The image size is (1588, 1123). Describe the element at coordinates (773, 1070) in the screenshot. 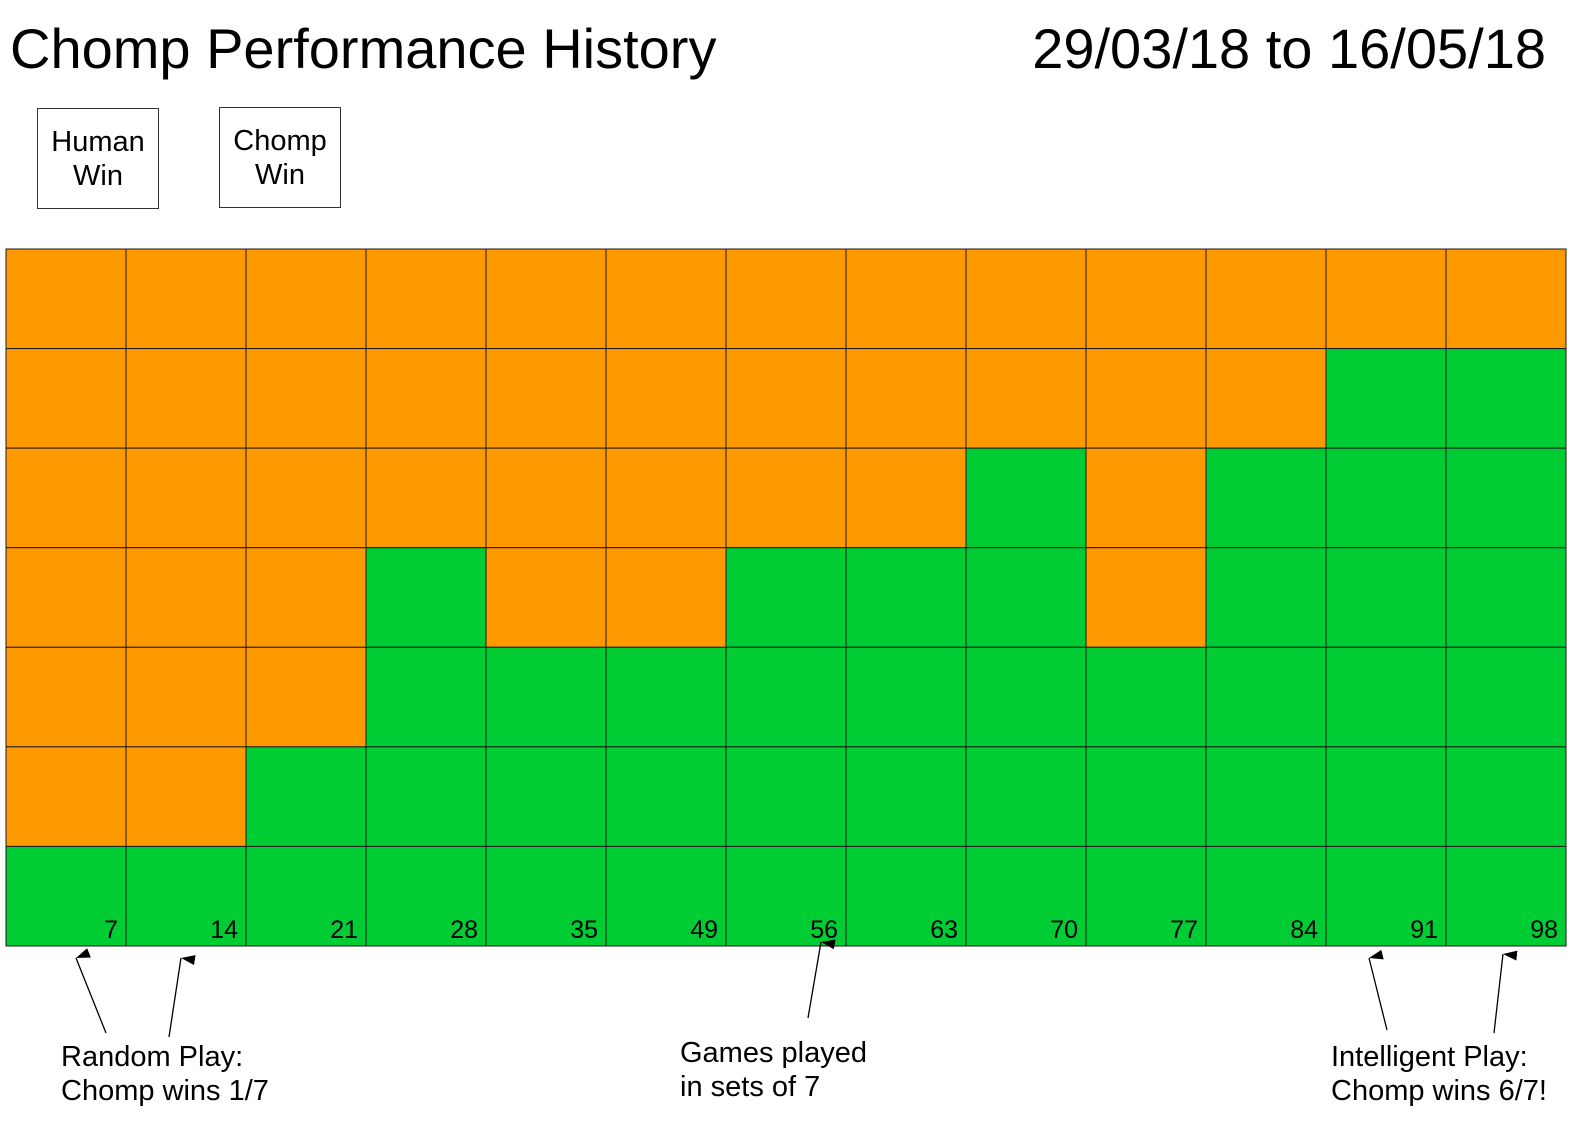

I see `annotation-games-played: Games played in sets of 7` at that location.